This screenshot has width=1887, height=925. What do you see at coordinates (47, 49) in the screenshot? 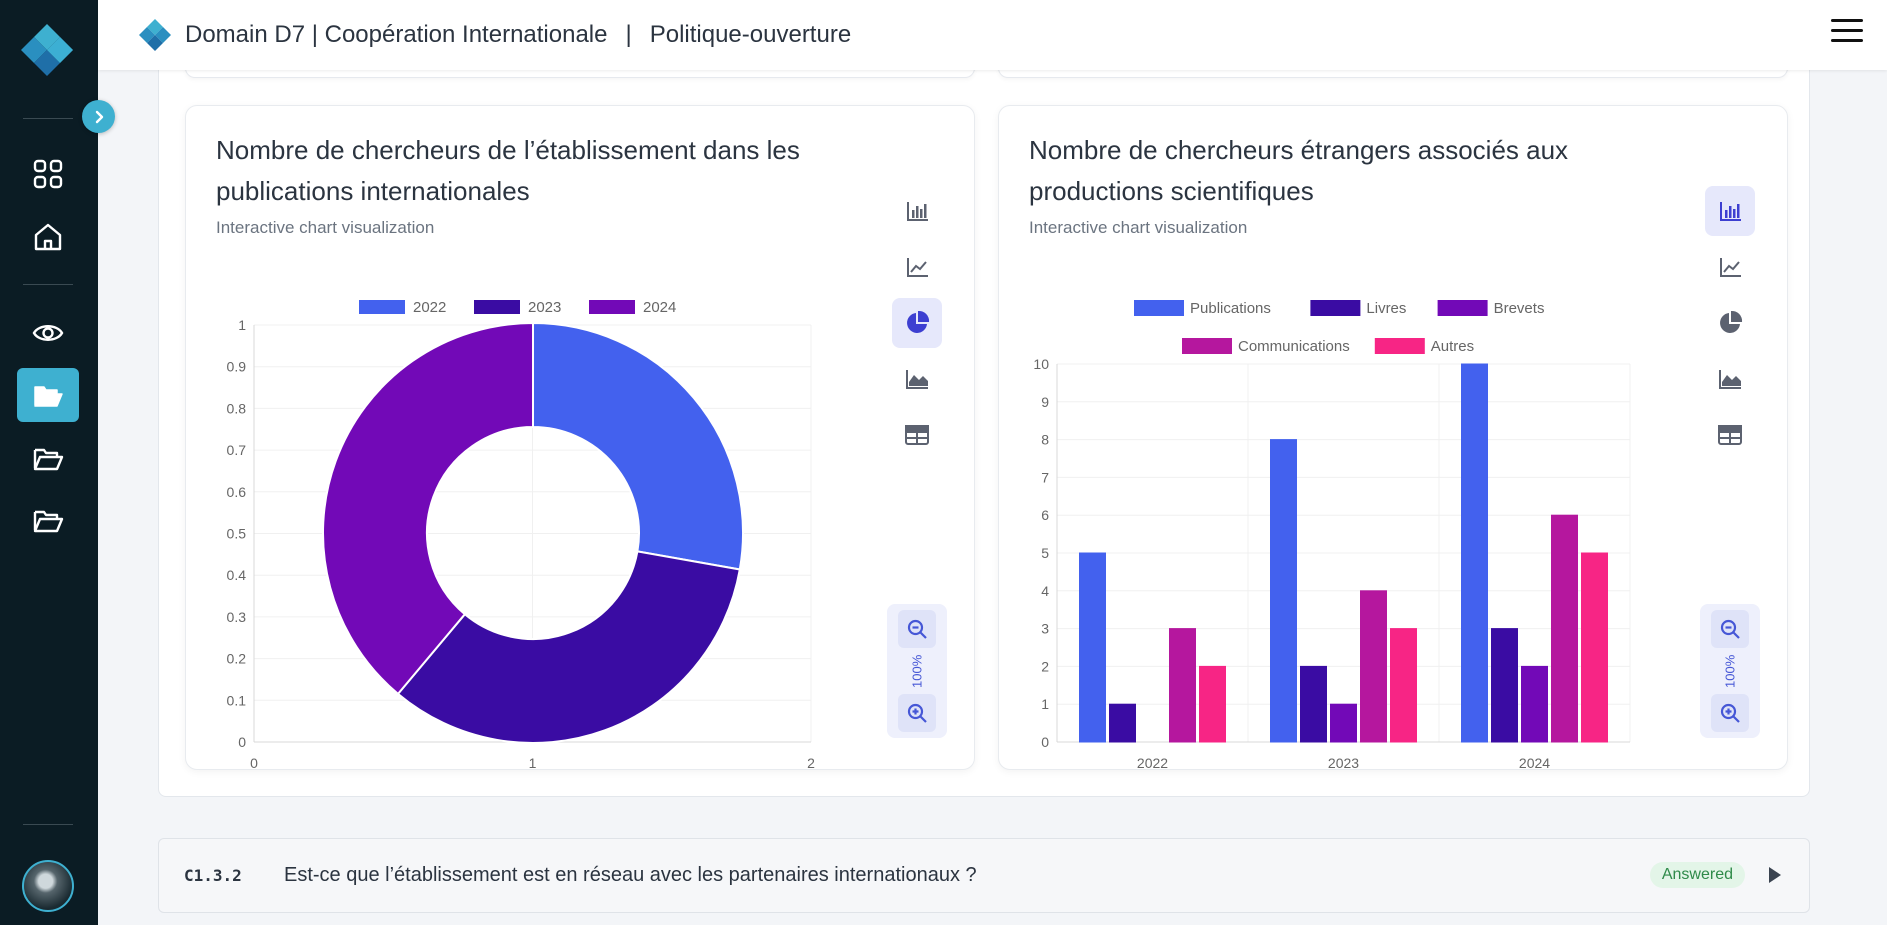
I see `app-logo-icon` at bounding box center [47, 49].